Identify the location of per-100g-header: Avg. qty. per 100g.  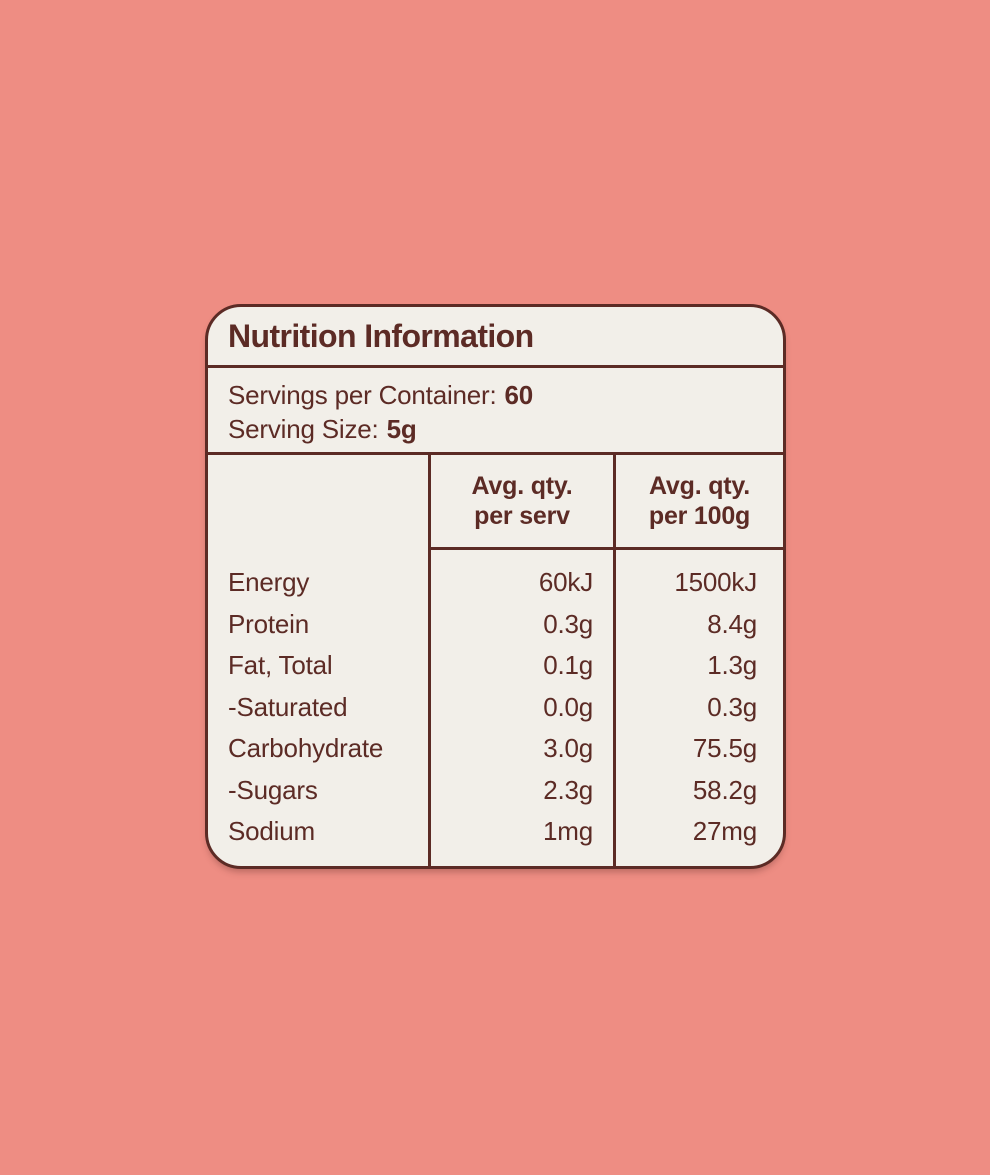
(699, 502).